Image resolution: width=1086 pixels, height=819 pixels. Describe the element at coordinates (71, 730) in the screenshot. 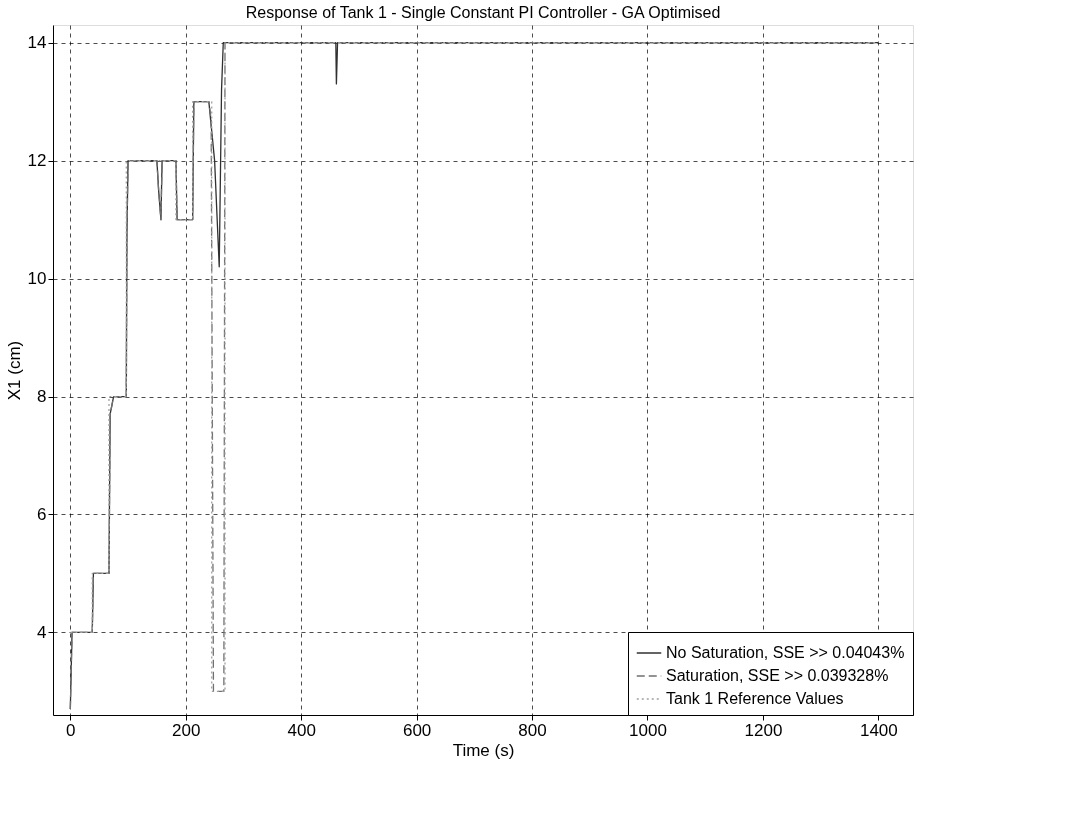

I see `x-tick-label: 0` at that location.